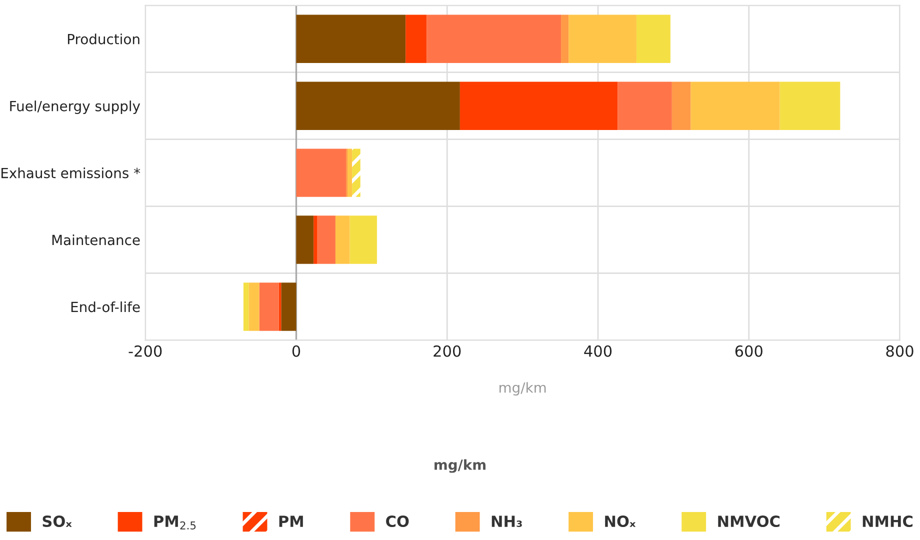  What do you see at coordinates (447, 351) in the screenshot?
I see `x-tick-label: 200` at bounding box center [447, 351].